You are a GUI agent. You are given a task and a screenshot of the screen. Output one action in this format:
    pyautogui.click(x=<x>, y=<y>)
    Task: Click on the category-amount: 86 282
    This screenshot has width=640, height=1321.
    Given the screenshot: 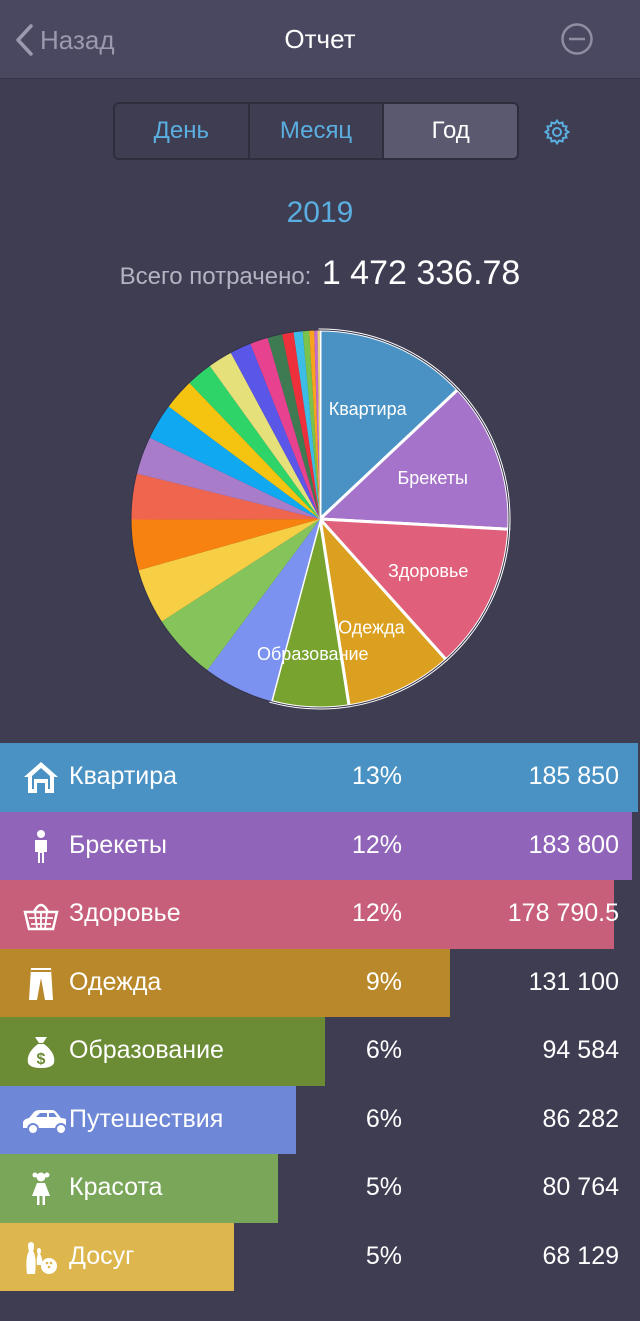 What is the action you would take?
    pyautogui.click(x=580, y=1118)
    